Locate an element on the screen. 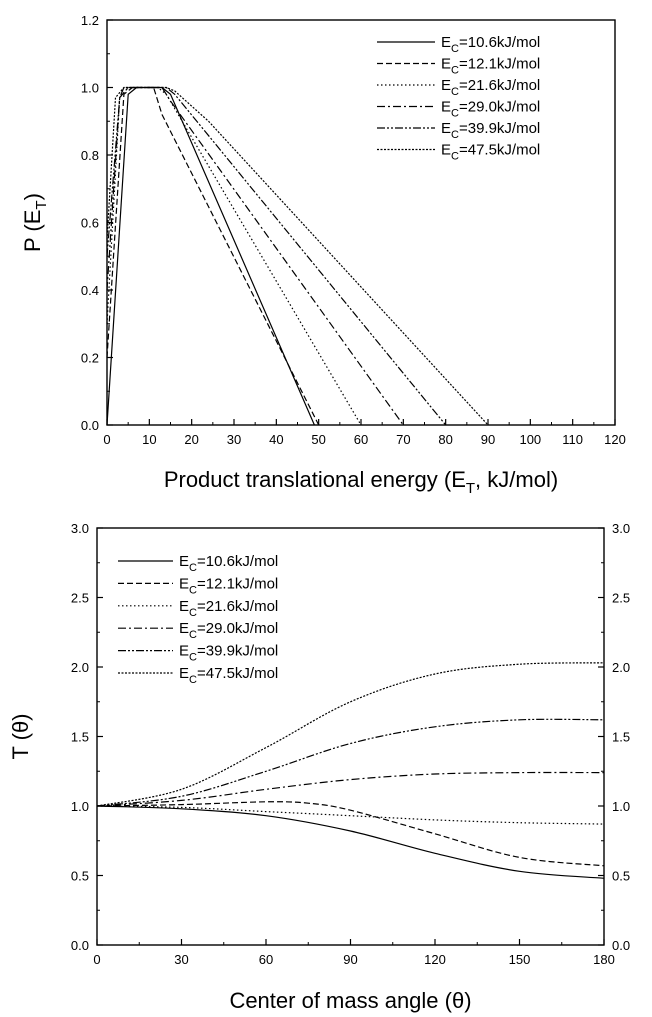 This screenshot has height=1017, width=652. y-tick-label: 3.0 is located at coordinates (80, 528).